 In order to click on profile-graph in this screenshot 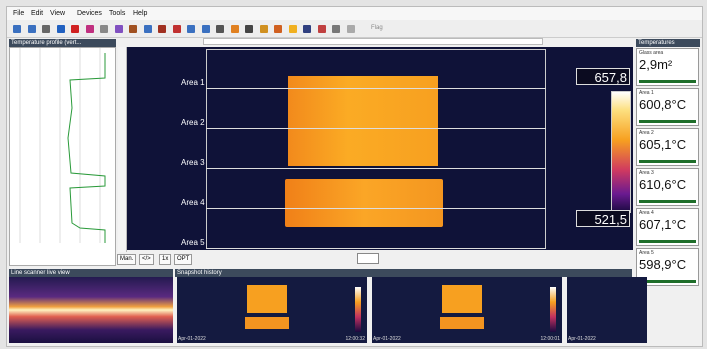, I will do `click(62, 145)`.